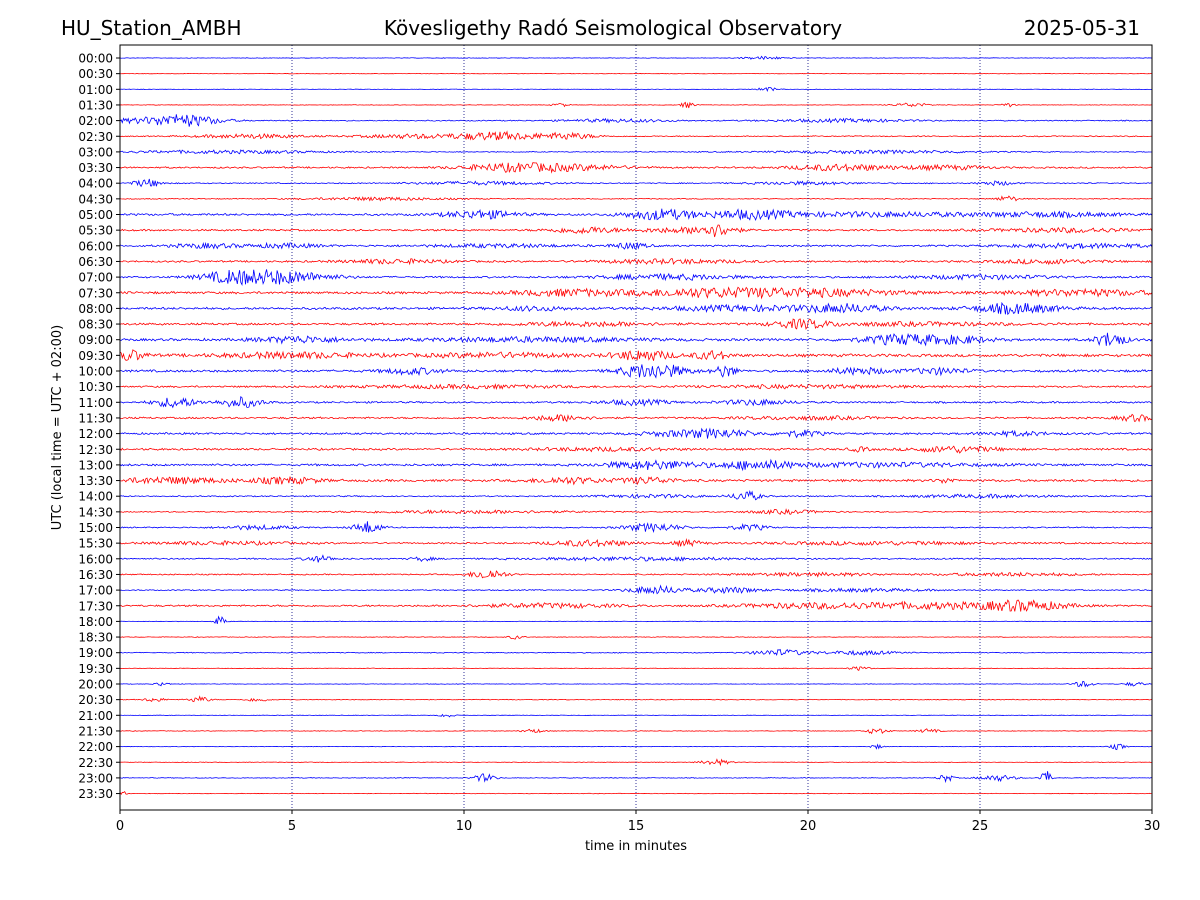 This screenshot has width=1200, height=900. Describe the element at coordinates (95, 778) in the screenshot. I see `y-tick-label: 23:00` at that location.